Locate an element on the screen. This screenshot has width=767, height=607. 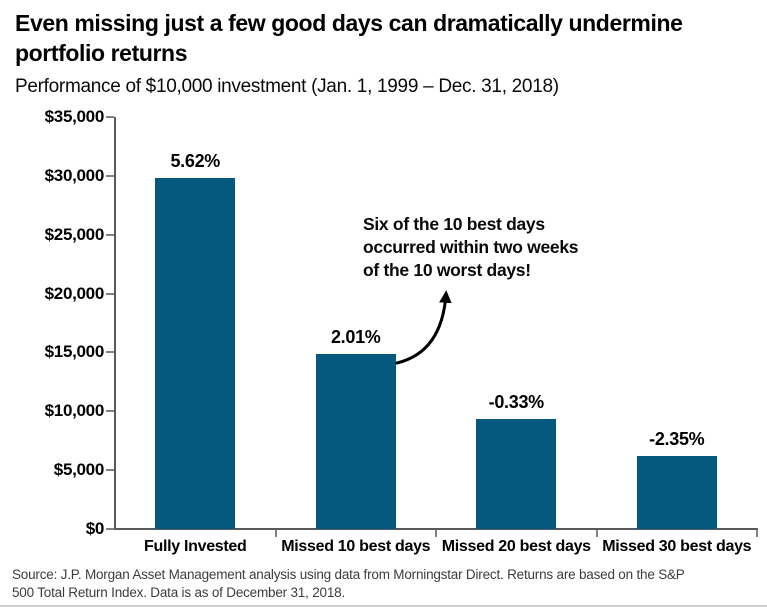
annotation-line-3: of the 10 worst days! is located at coordinates (447, 270).